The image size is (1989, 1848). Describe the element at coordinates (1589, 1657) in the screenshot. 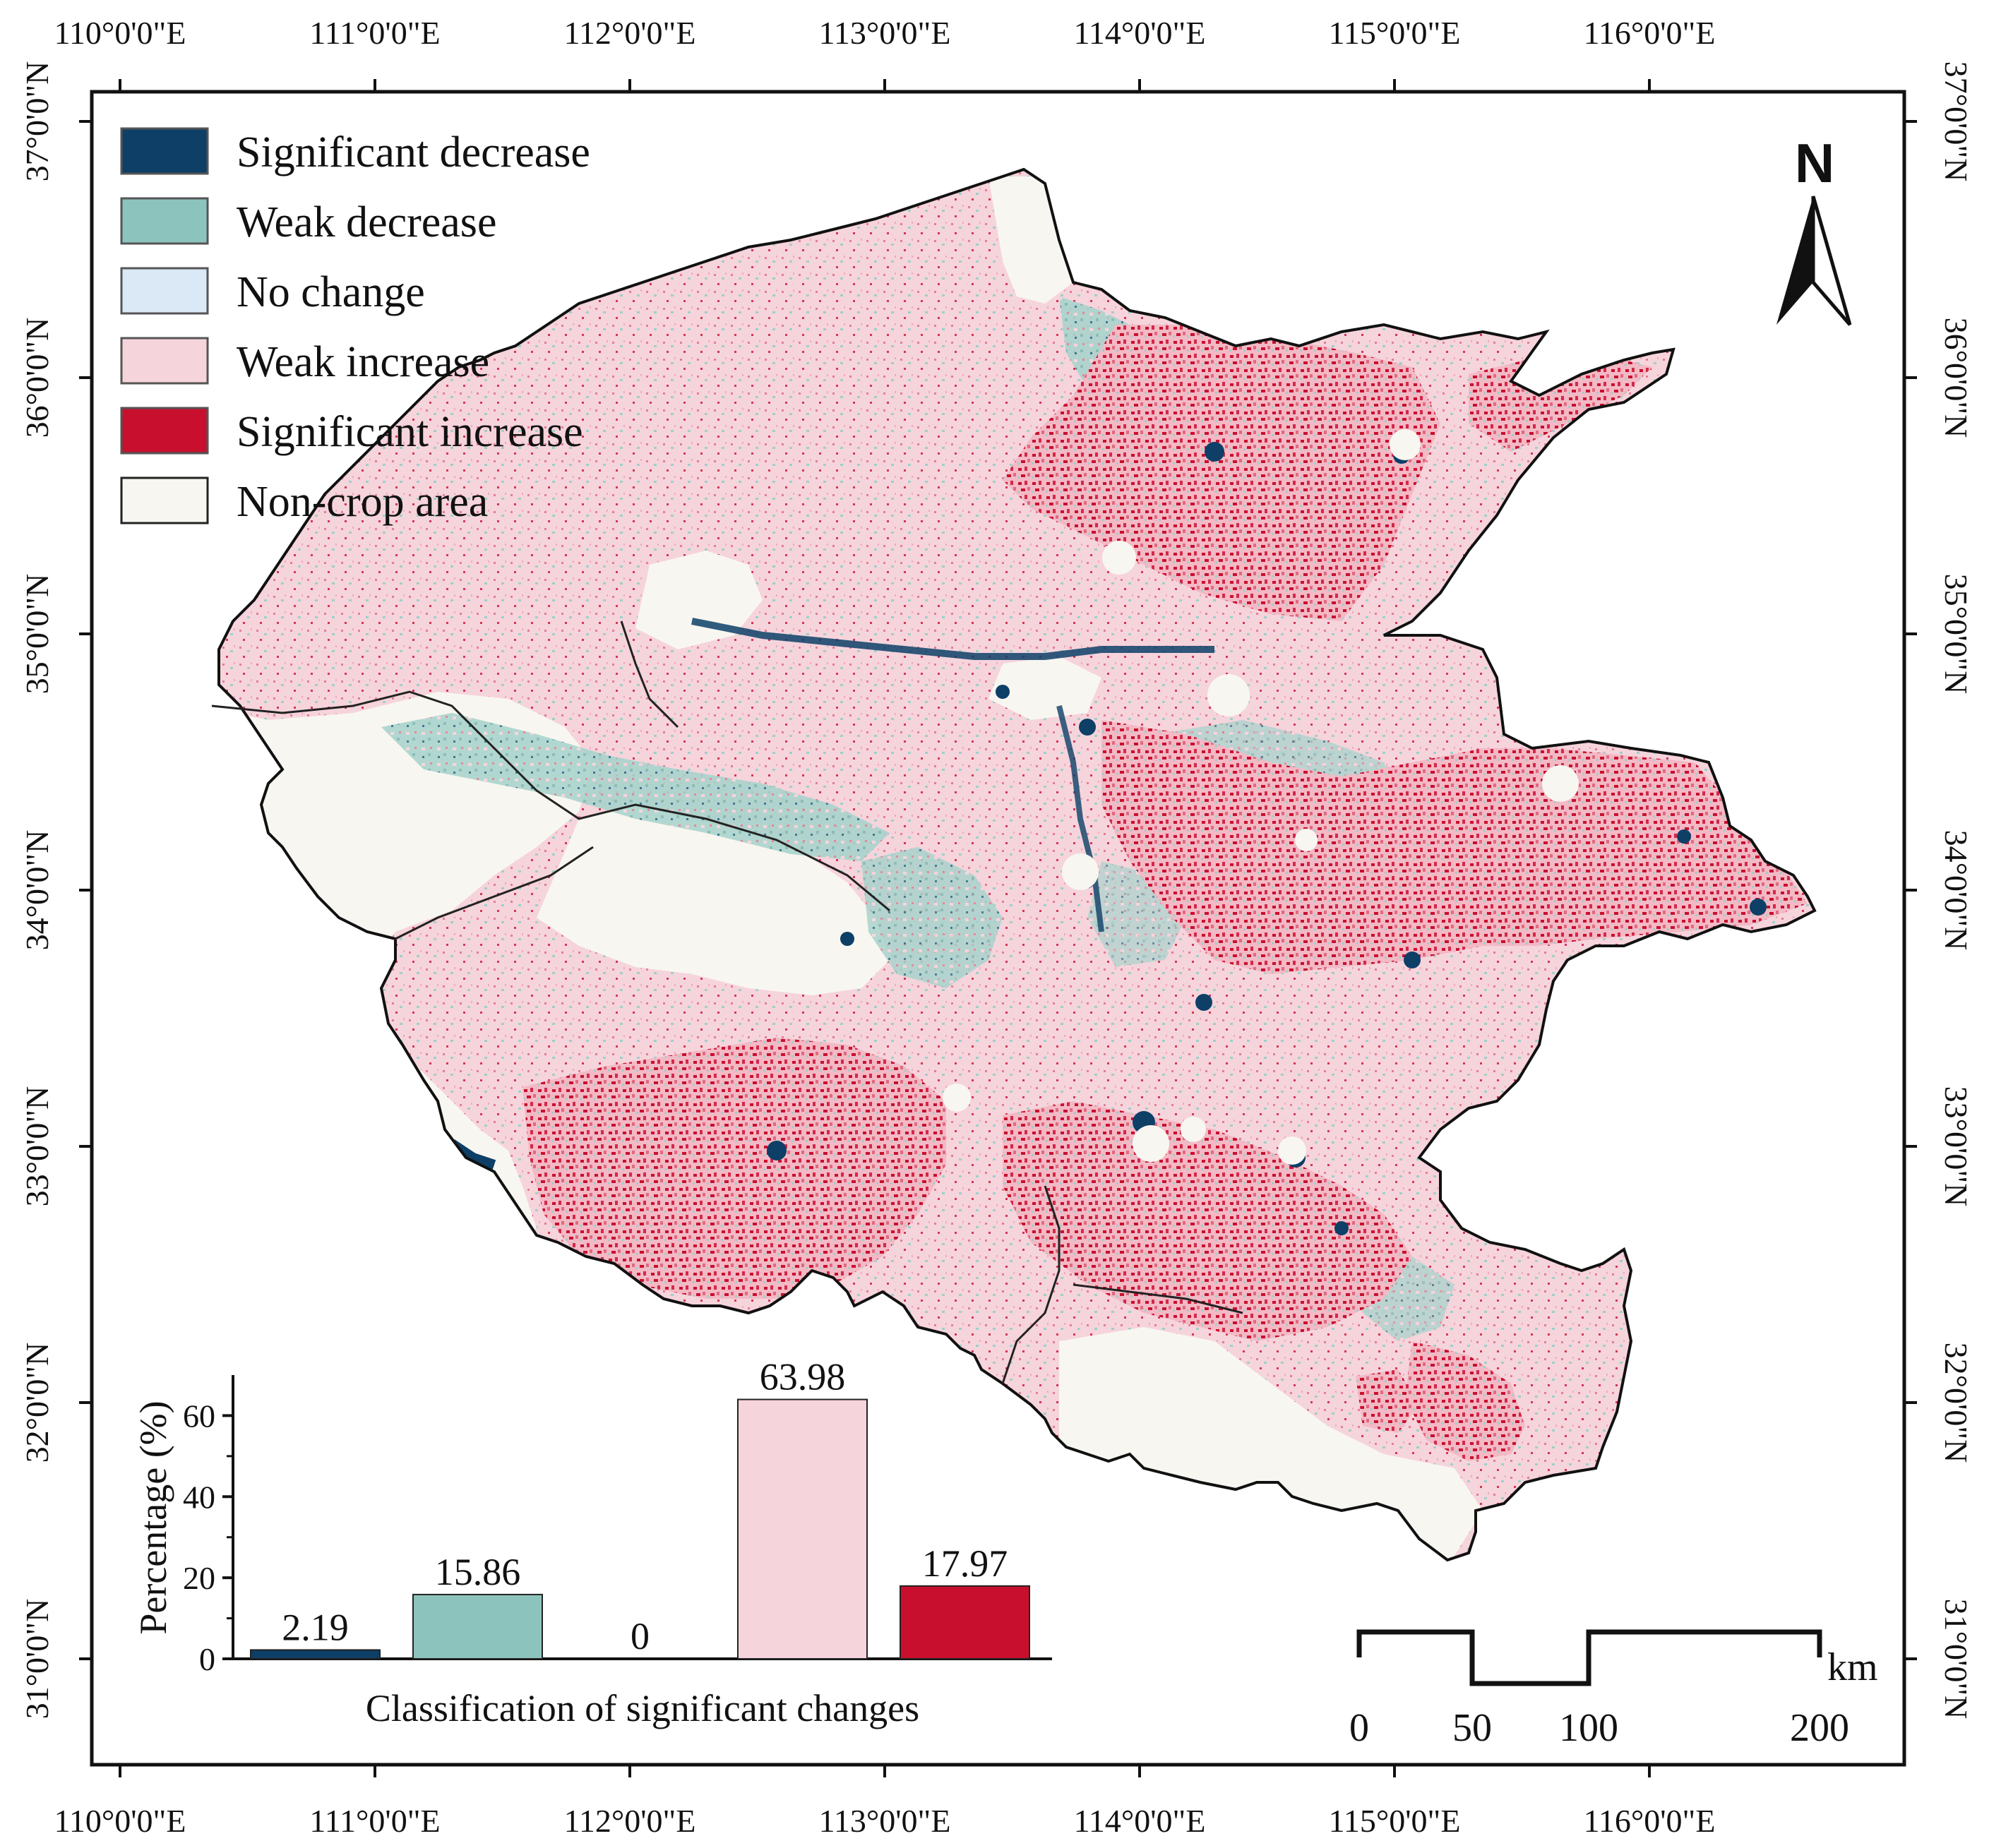

I see `scale-bar-line` at that location.